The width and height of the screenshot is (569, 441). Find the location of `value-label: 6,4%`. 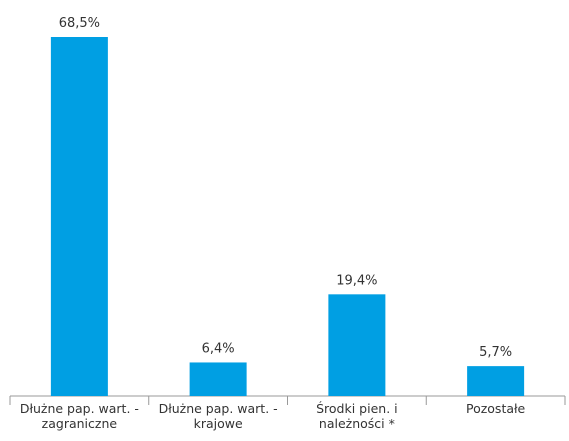

value-label: 6,4% is located at coordinates (218, 348).